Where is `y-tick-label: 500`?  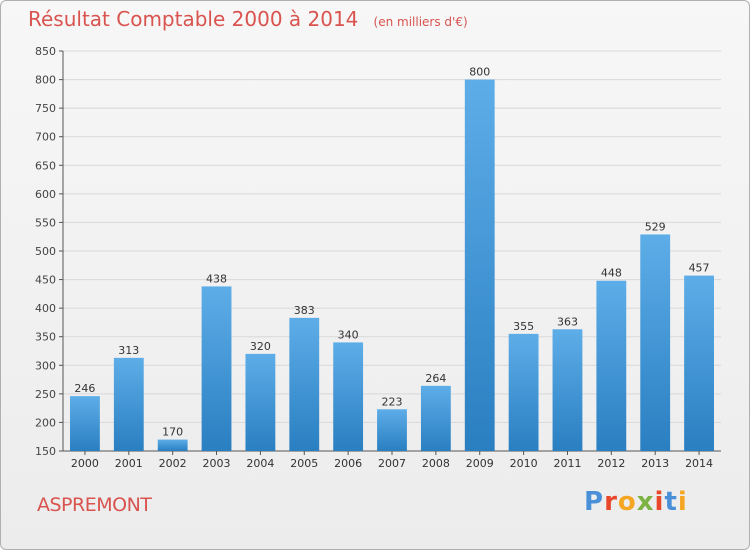 y-tick-label: 500 is located at coordinates (45, 251).